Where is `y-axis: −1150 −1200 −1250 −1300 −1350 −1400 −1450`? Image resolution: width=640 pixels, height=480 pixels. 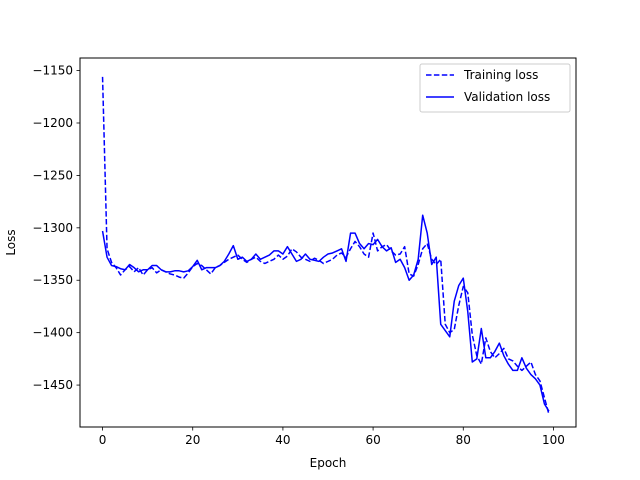 y-axis: −1150 −1200 −1250 −1300 −1350 −1400 −1450 is located at coordinates (56, 228).